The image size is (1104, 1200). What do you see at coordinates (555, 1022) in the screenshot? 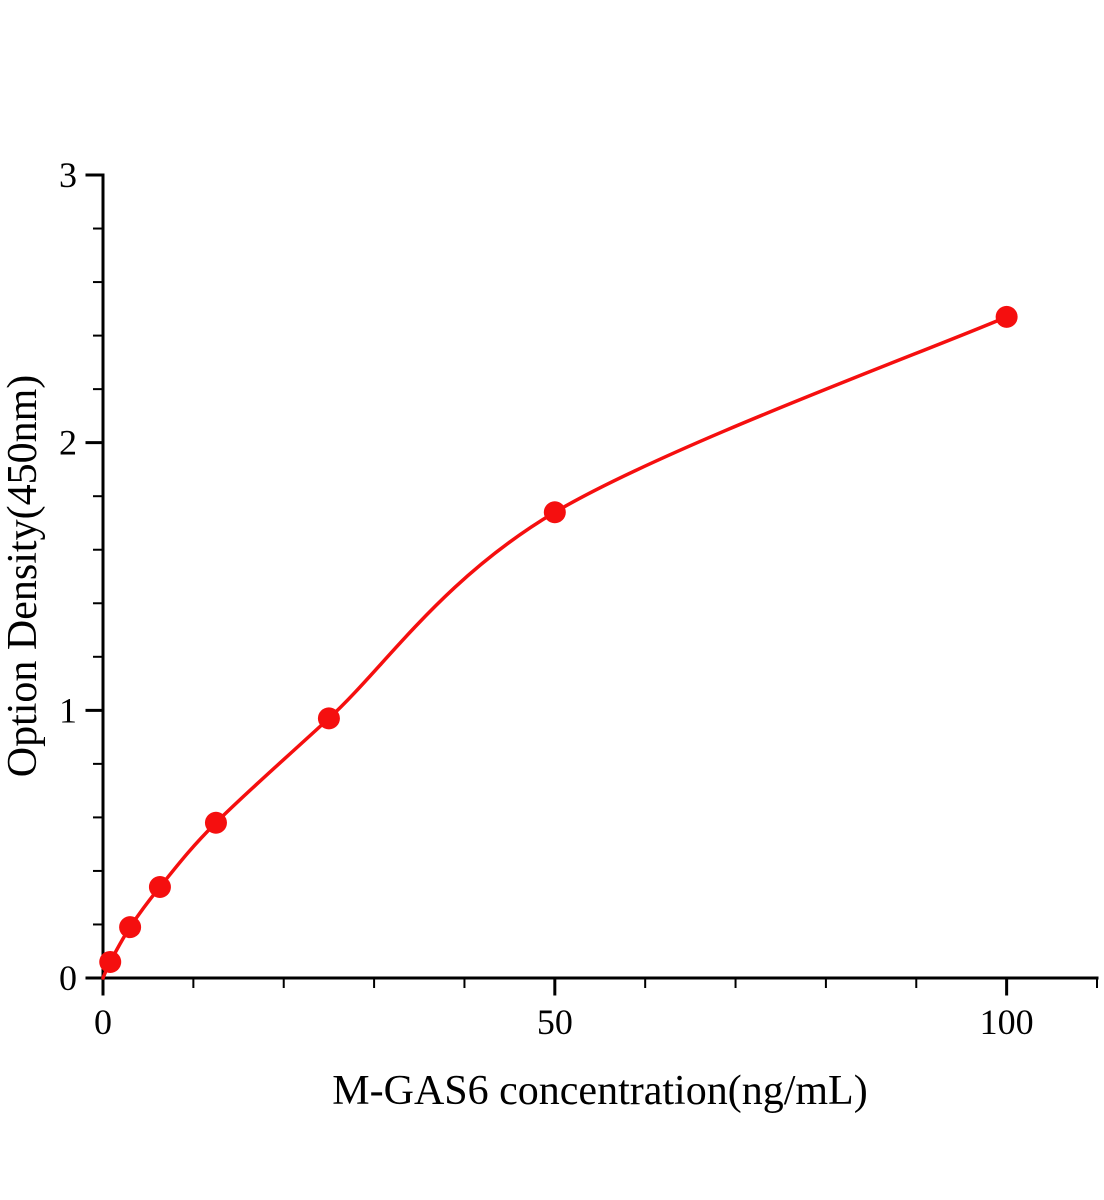
I see `x-tick-label: 50` at bounding box center [555, 1022].